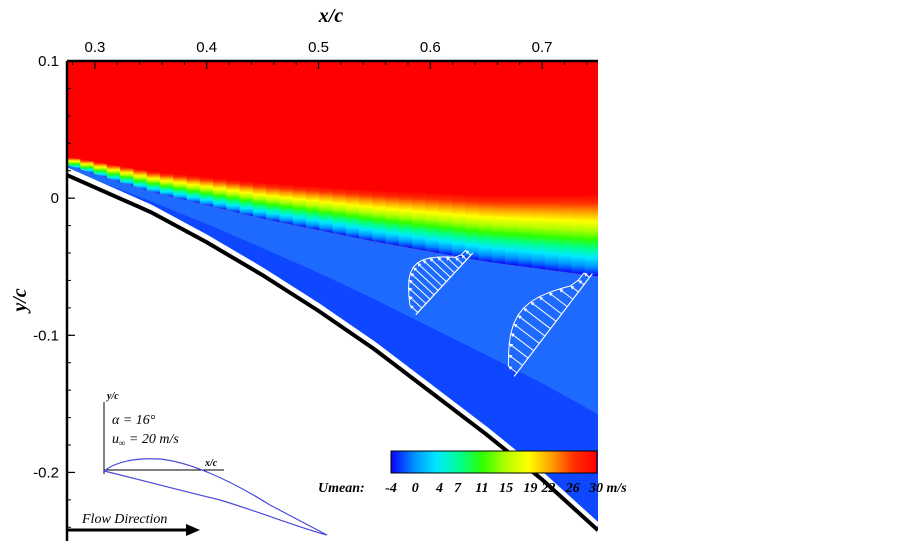 This screenshot has width=902, height=543. Describe the element at coordinates (152, 439) in the screenshot. I see `freestream-value: = 20 m/s` at that location.